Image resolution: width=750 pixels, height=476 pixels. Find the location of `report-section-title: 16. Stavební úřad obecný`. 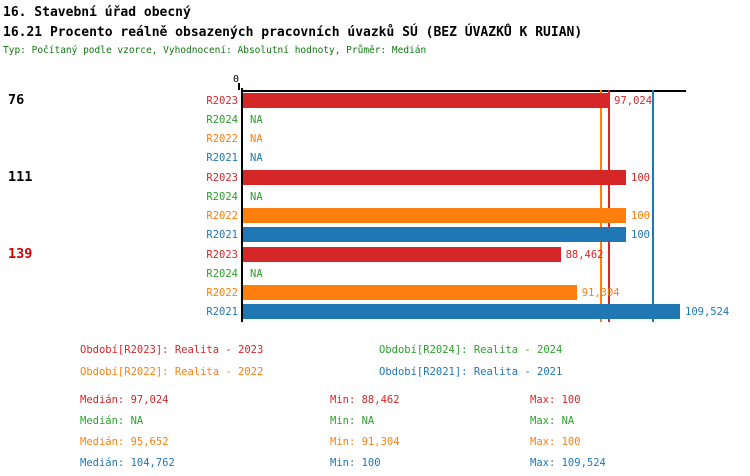

report-section-title: 16. Stavební úřad obecný is located at coordinates (97, 12).